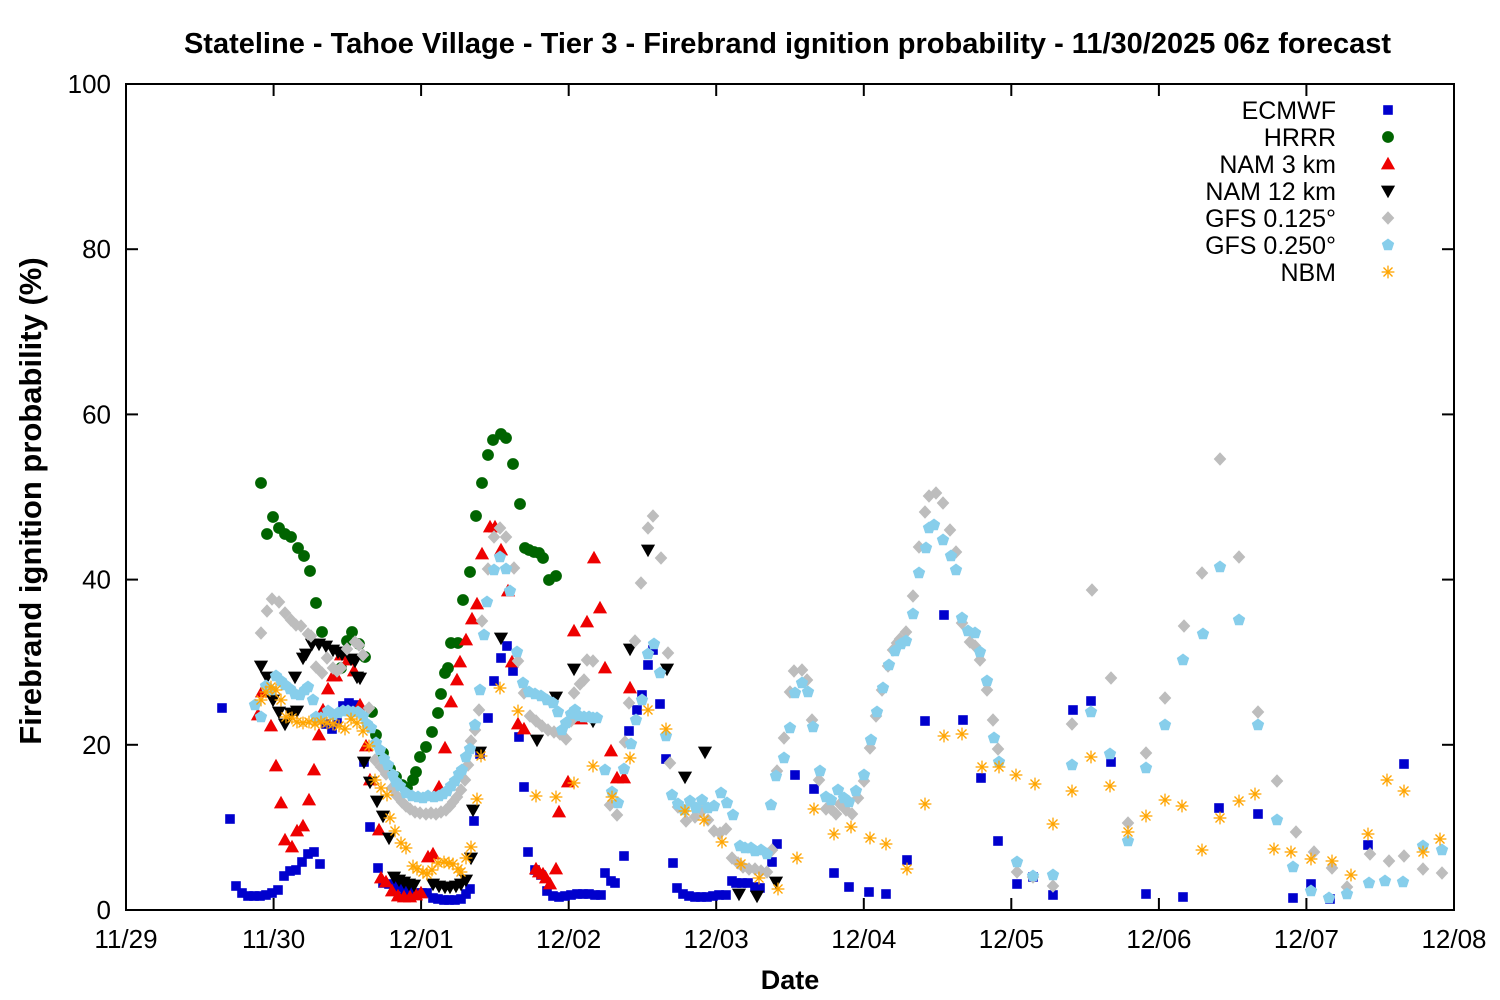 This screenshot has width=1500, height=1000. What do you see at coordinates (1270, 219) in the screenshot?
I see `svg-text: GFS 0.125°` at bounding box center [1270, 219].